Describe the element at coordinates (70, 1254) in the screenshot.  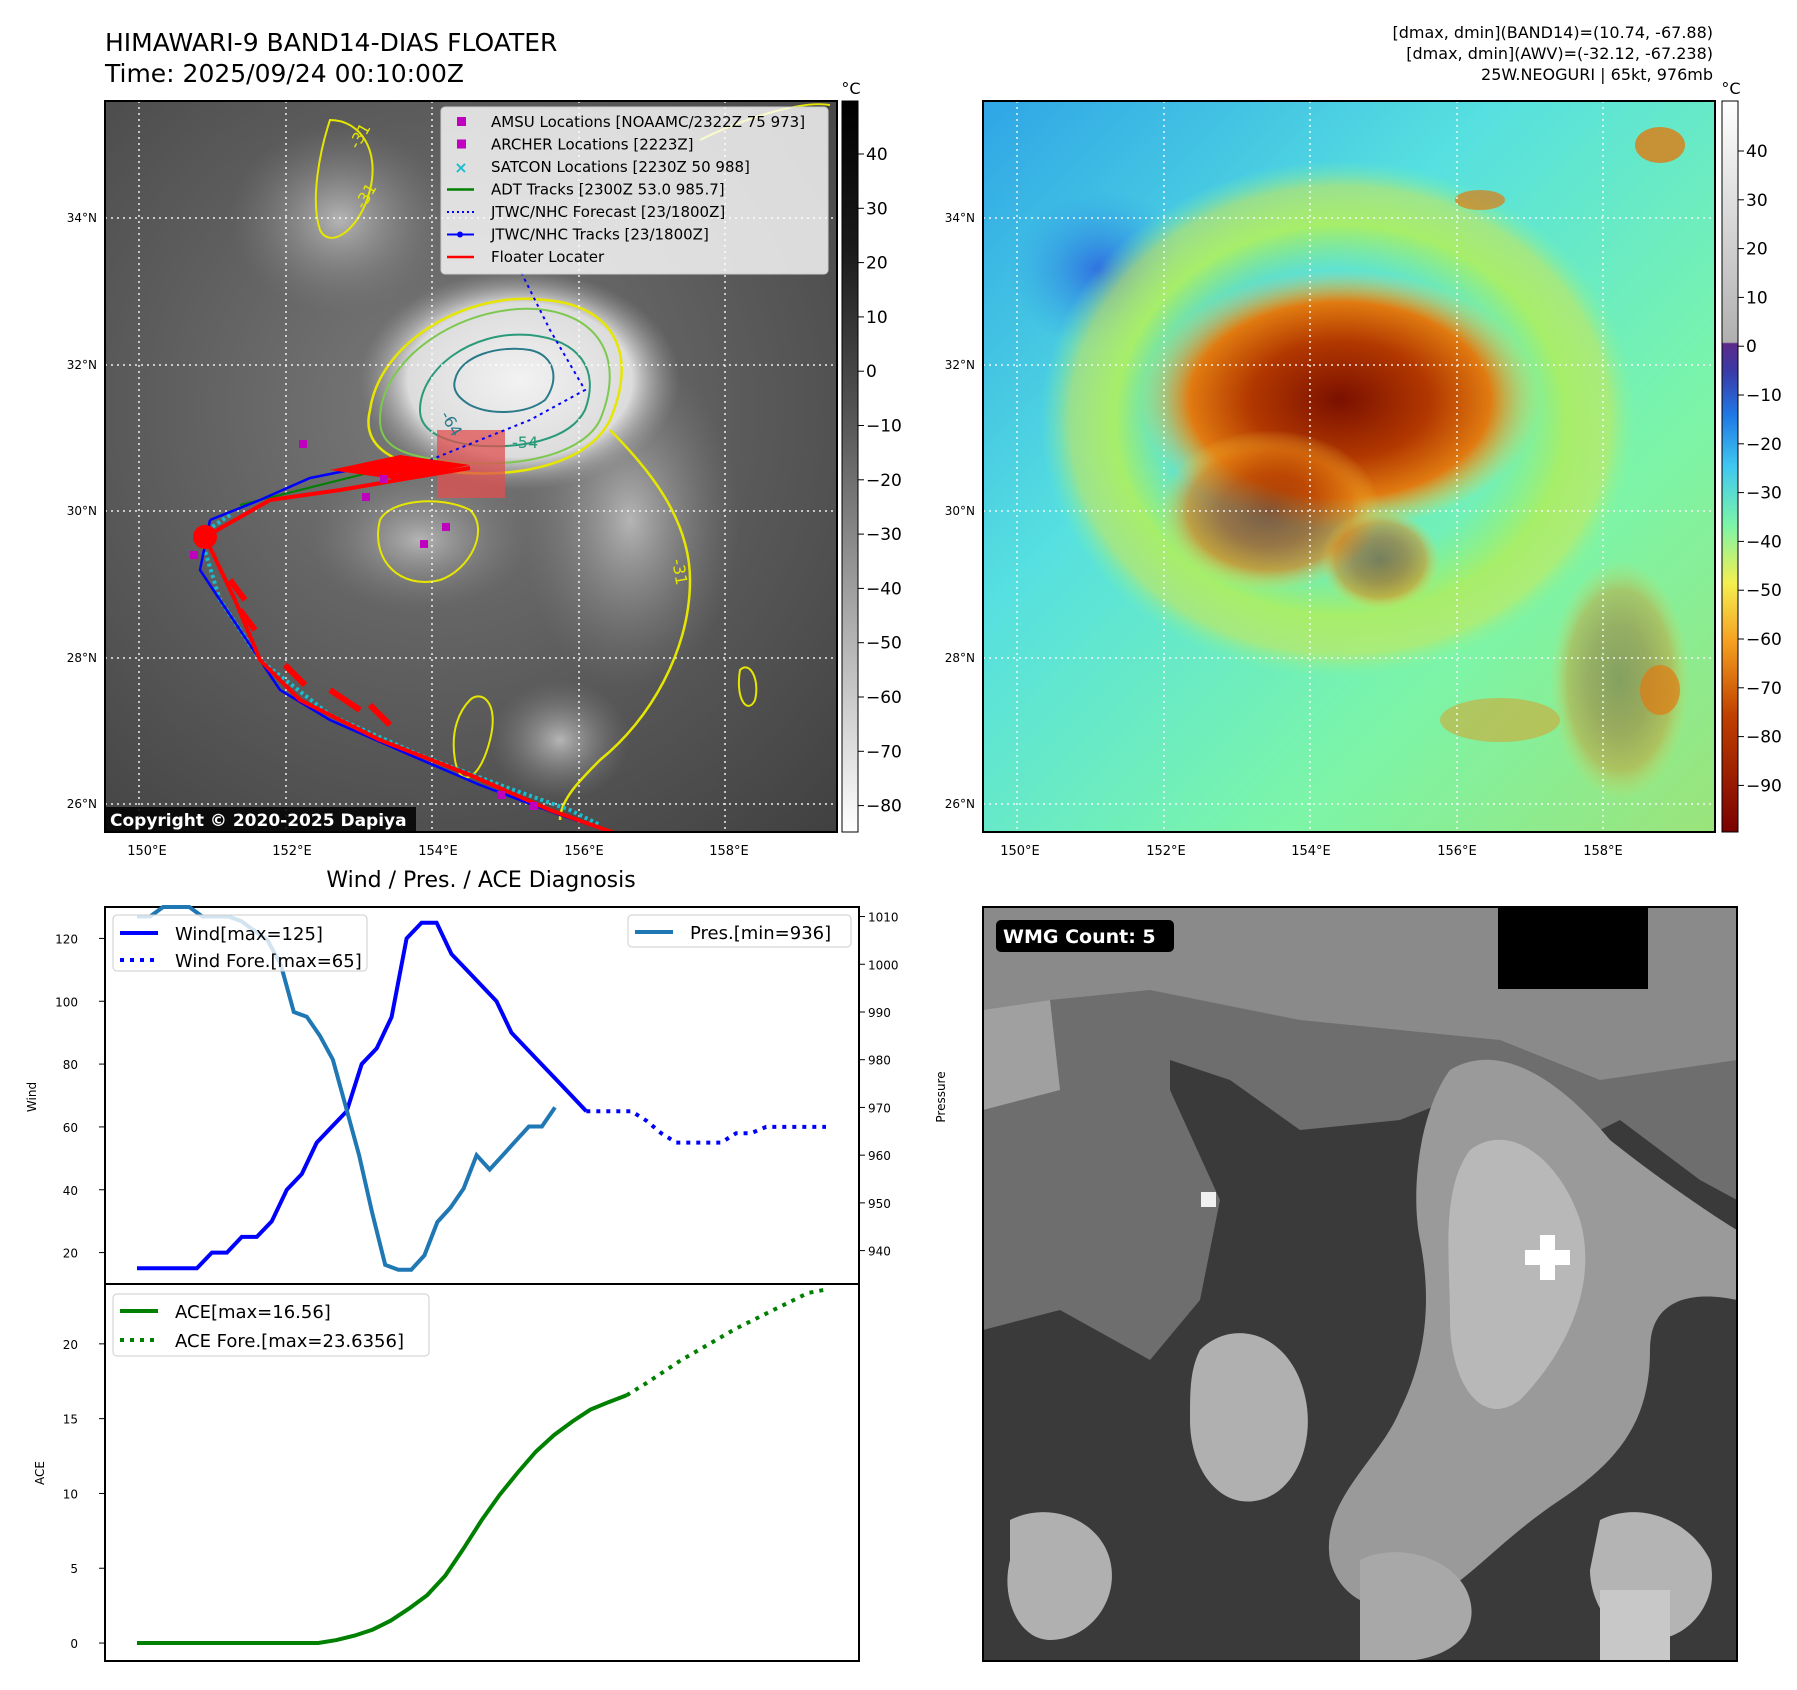
I see `wind-tick-label: 20` at that location.